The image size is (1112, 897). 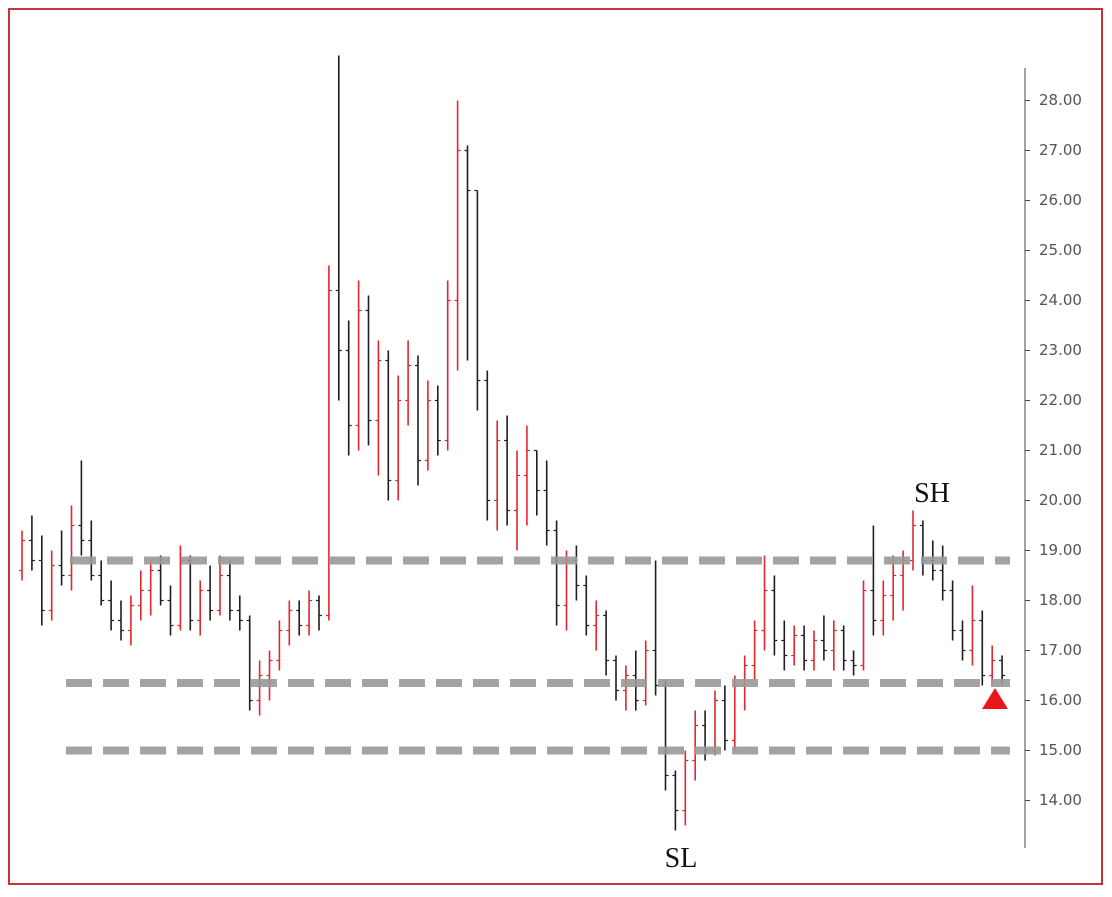 What do you see at coordinates (1060, 450) in the screenshot?
I see `y-tick-label: 21.00` at bounding box center [1060, 450].